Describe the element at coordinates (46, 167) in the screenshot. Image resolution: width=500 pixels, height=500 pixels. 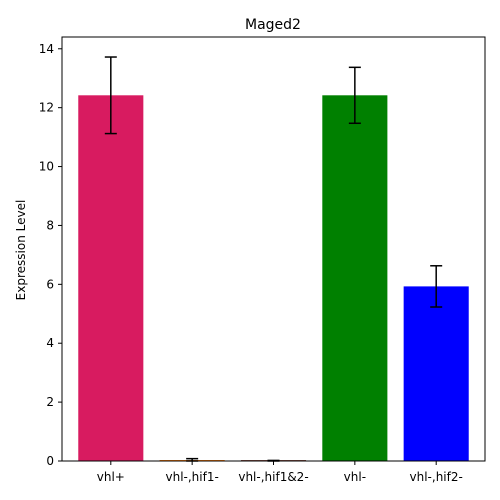
I see `y-tick-label-5: 10` at that location.